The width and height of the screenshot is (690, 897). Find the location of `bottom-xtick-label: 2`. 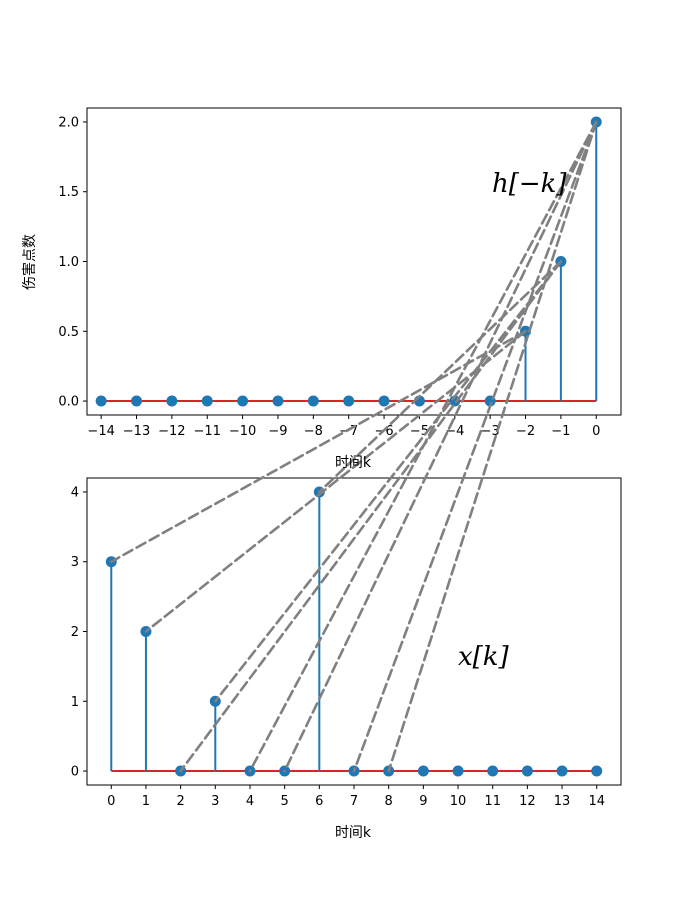

bottom-xtick-label: 2 is located at coordinates (180, 801).